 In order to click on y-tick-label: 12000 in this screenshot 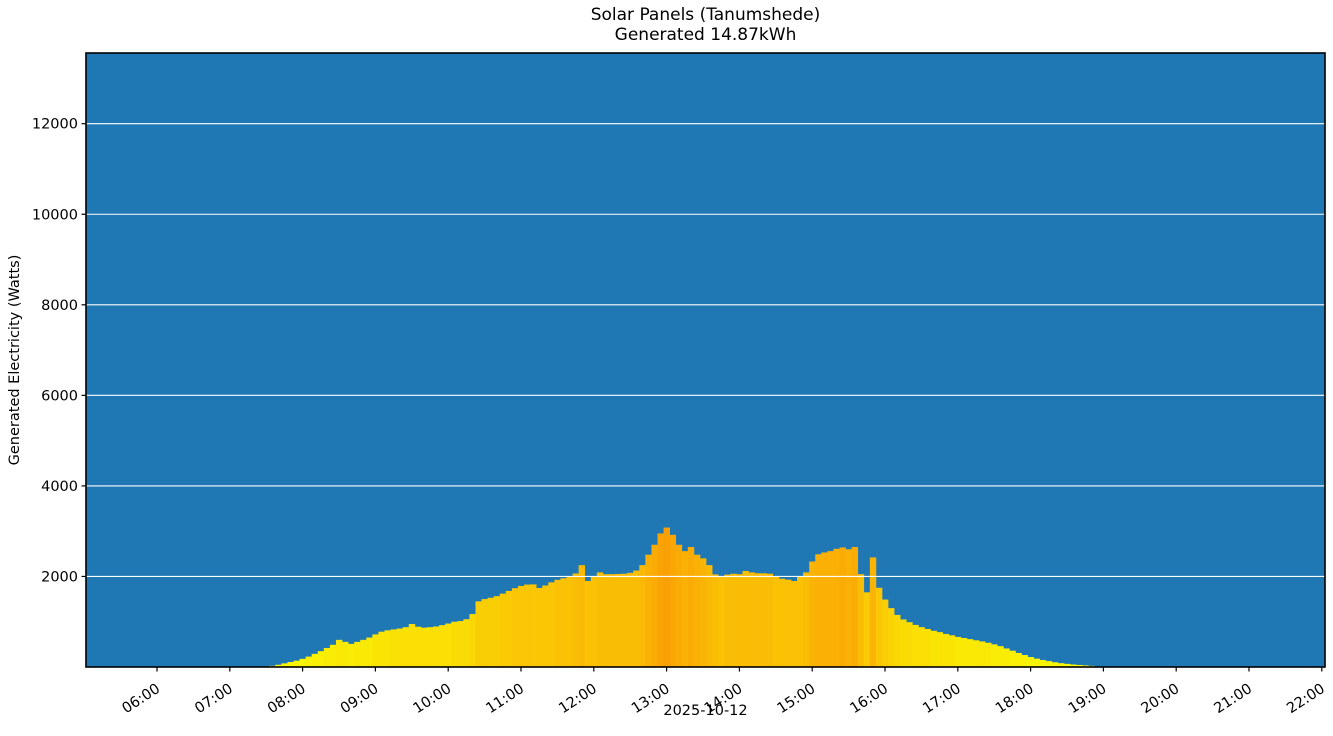, I will do `click(55, 125)`.